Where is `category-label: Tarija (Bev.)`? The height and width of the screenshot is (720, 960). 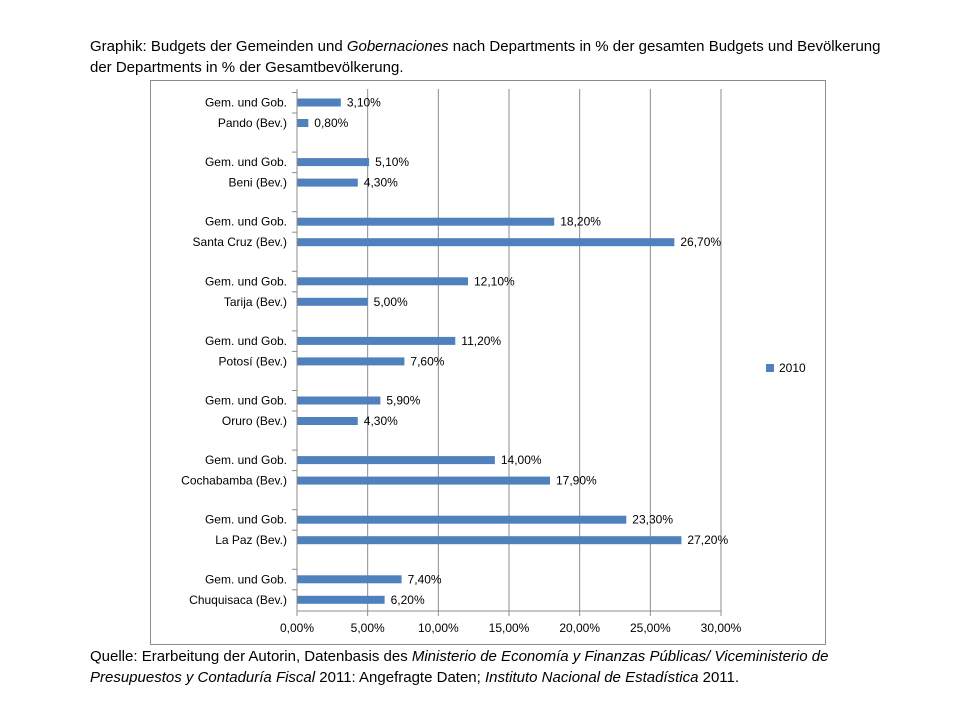
category-label: Tarija (Bev.) is located at coordinates (255, 302).